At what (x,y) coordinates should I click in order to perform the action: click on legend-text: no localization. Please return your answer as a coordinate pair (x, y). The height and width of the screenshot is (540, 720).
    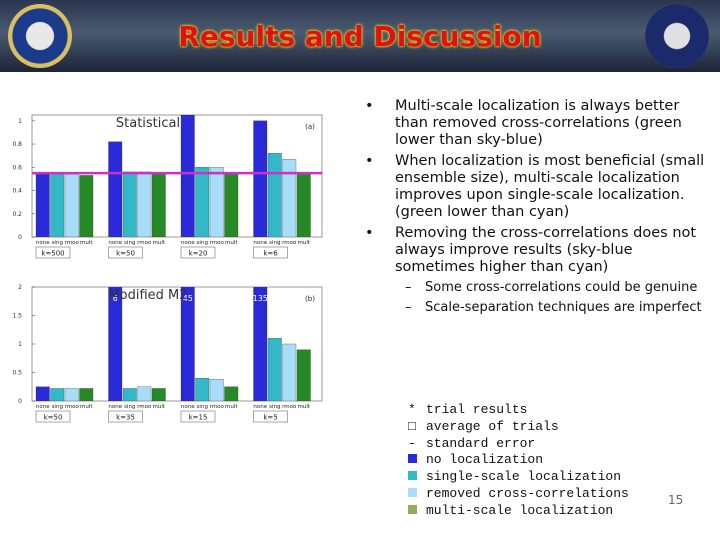
    Looking at the image, I should click on (485, 460).